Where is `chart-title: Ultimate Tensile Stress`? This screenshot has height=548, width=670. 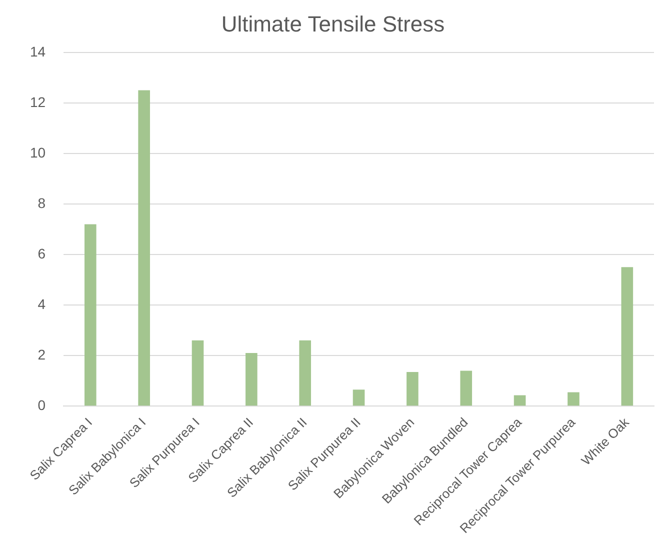 chart-title: Ultimate Tensile Stress is located at coordinates (333, 23).